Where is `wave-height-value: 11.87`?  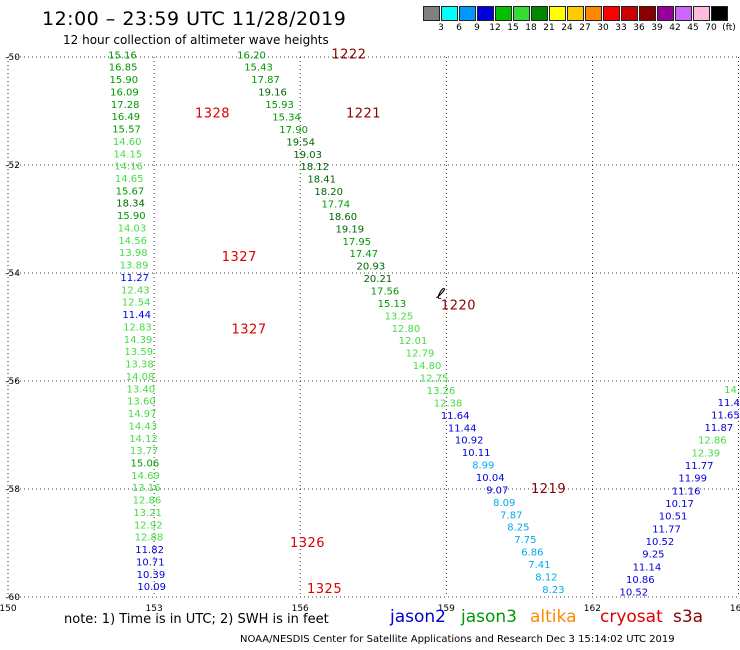
wave-height-value: 11.87 is located at coordinates (719, 428).